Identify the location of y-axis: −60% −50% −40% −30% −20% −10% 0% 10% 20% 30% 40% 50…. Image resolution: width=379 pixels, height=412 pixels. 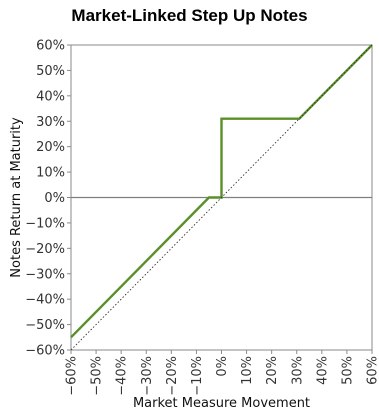
(48, 199).